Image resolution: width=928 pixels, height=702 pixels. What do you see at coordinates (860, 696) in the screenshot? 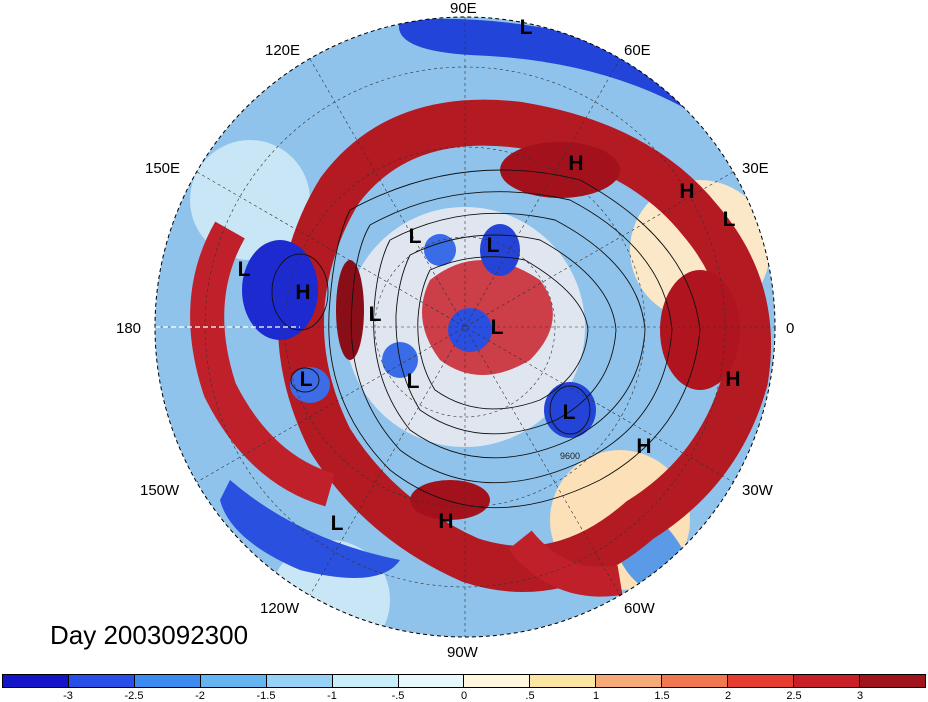
I see `colorbar-tick-label: 3` at bounding box center [860, 696].